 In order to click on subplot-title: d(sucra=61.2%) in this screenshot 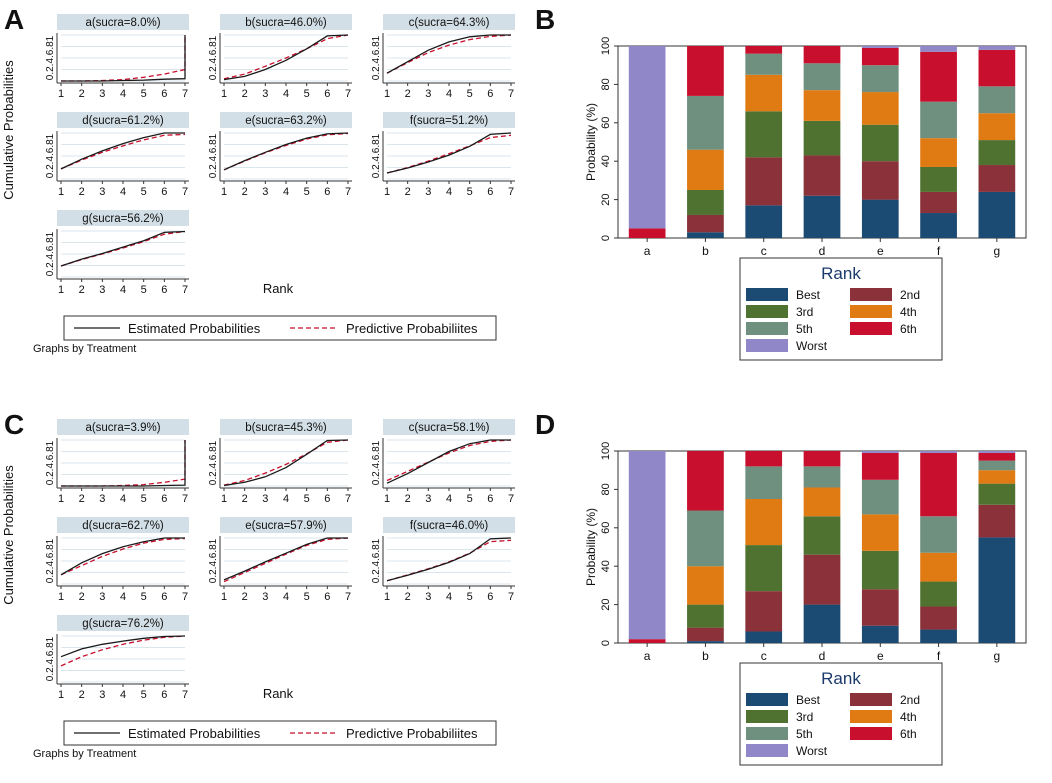, I will do `click(123, 121)`.